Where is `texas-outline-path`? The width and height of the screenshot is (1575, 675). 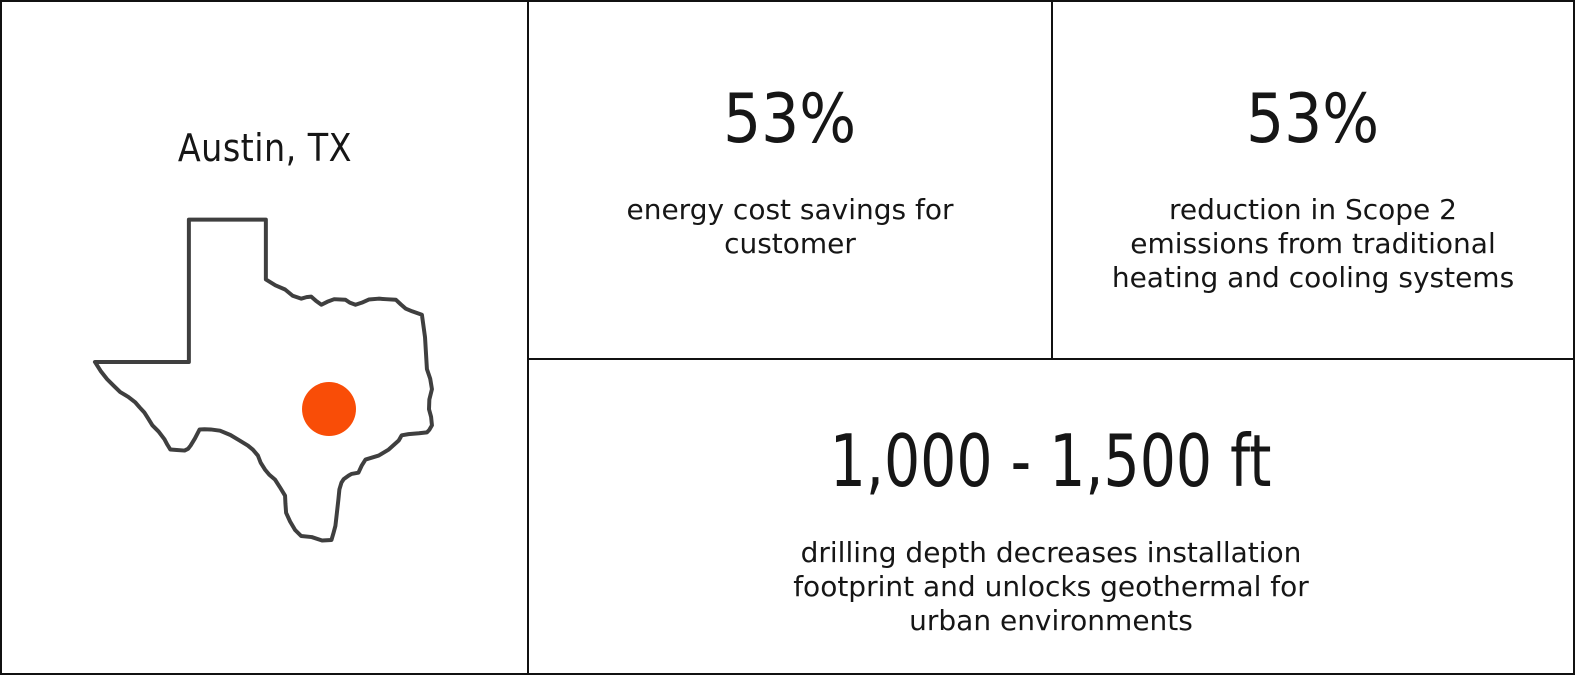
texas-outline-path is located at coordinates (263, 380).